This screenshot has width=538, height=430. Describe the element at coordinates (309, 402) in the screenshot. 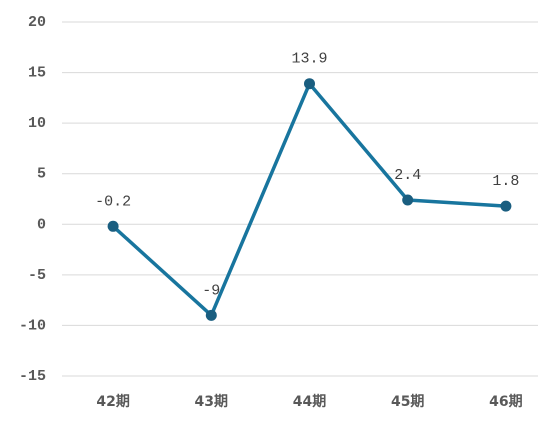

I see `x-tick-label: 44期` at that location.